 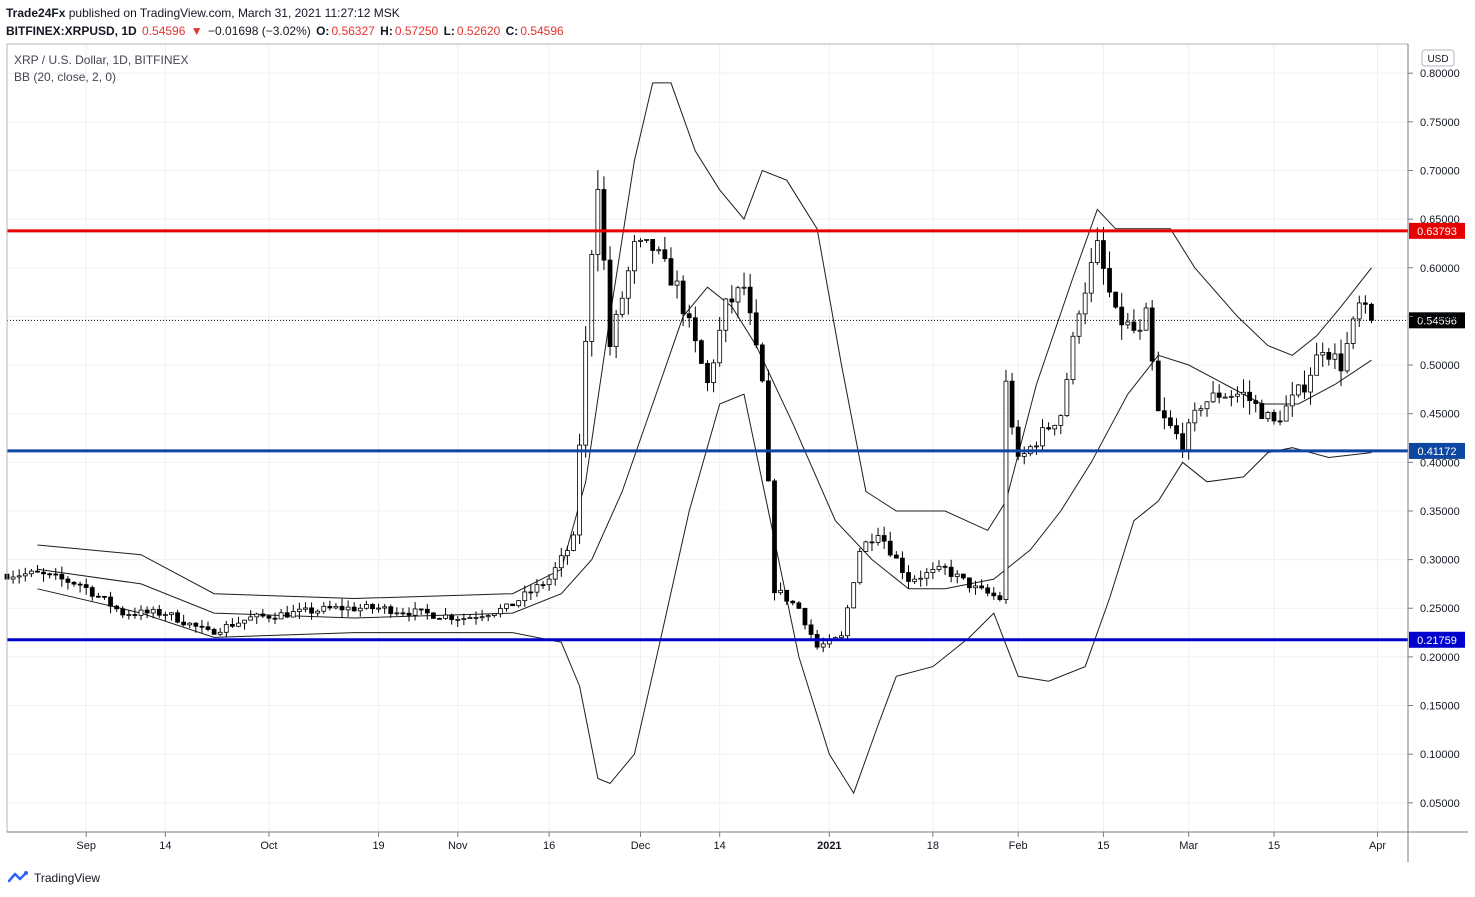 I want to click on open-value: 0.56327, so click(x=353, y=31).